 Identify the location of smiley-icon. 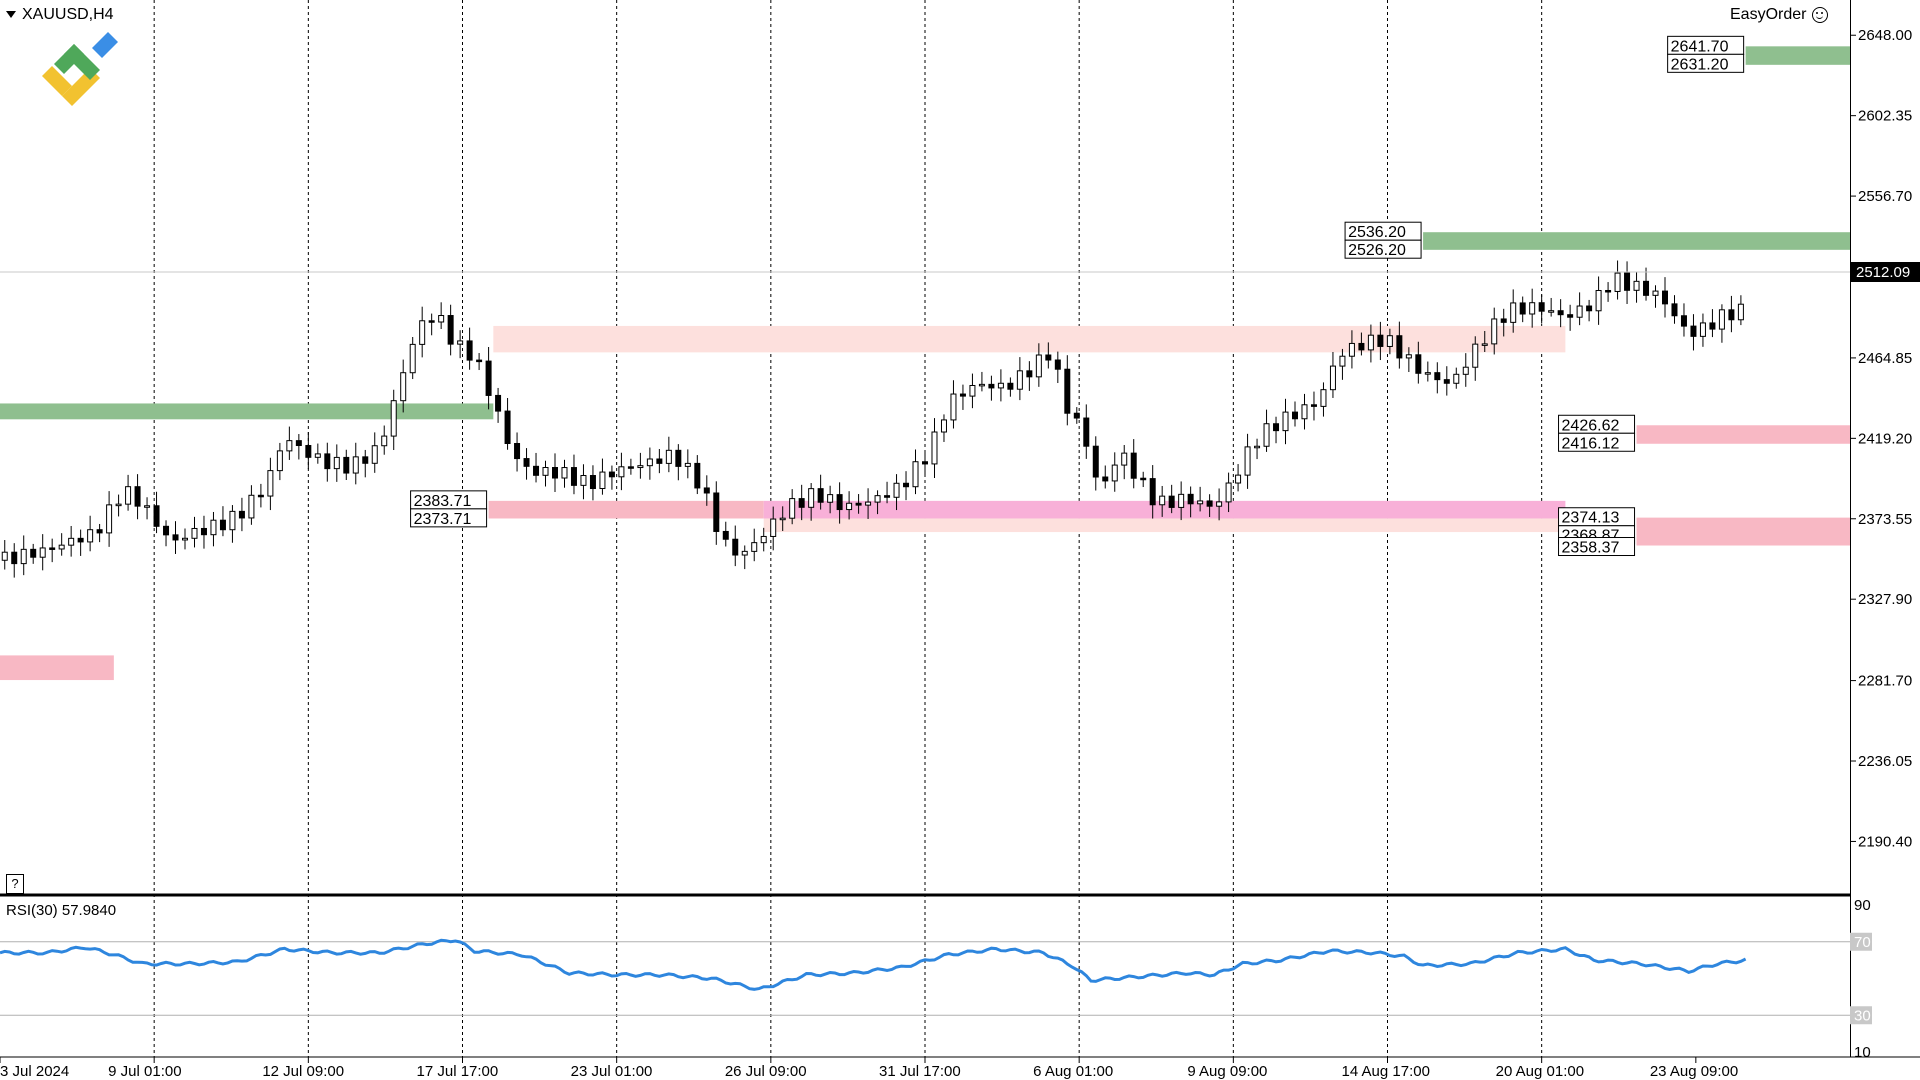
(1820, 14).